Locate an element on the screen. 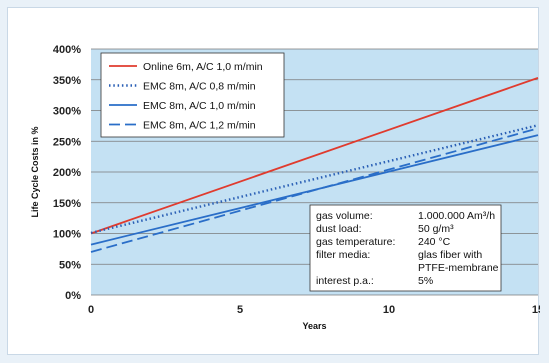 The width and height of the screenshot is (549, 363). y-tick-label: 300% is located at coordinates (67, 112).